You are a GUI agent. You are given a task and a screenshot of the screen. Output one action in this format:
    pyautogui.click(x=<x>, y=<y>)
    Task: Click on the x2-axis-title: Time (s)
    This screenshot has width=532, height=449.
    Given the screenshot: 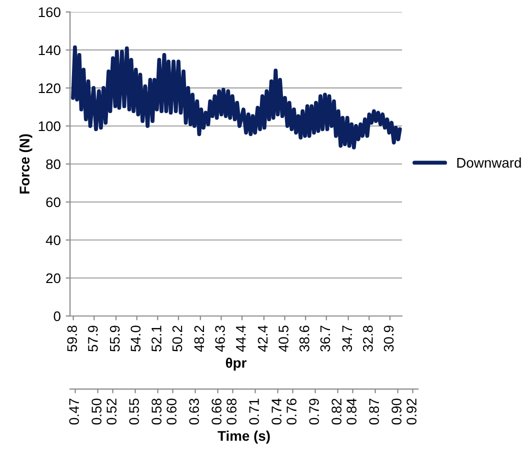 What is the action you would take?
    pyautogui.click(x=244, y=437)
    